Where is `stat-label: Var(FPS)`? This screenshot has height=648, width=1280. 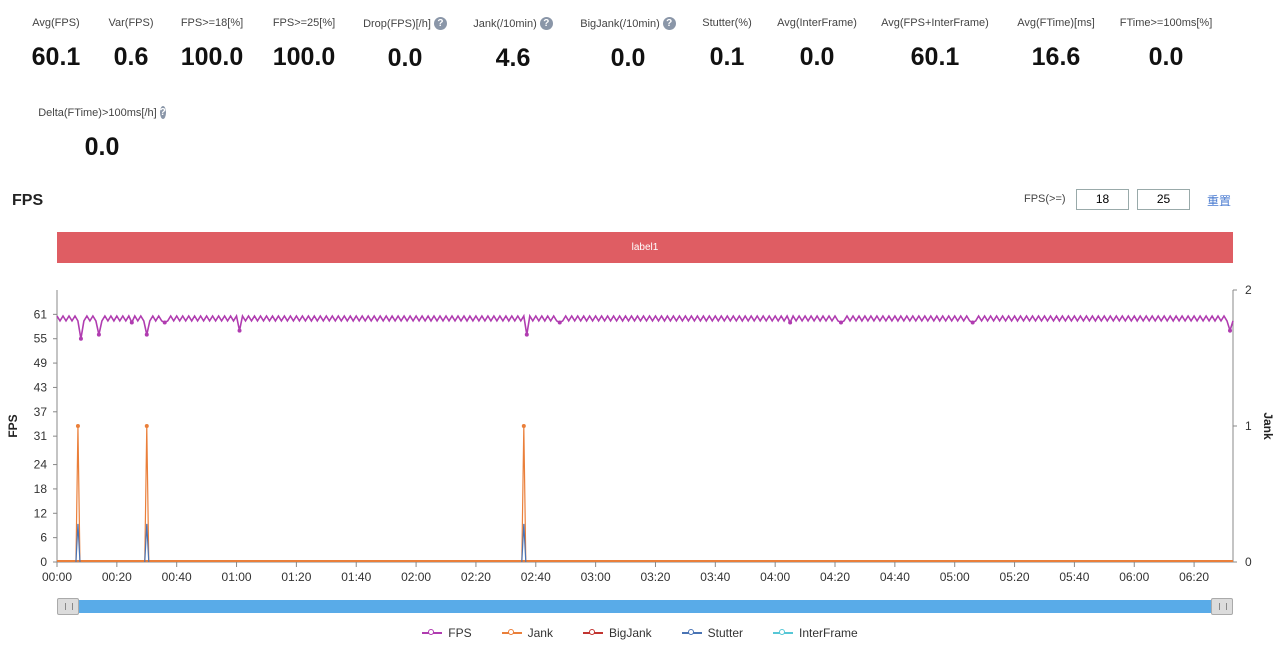
stat-label: Var(FPS) is located at coordinates (131, 23).